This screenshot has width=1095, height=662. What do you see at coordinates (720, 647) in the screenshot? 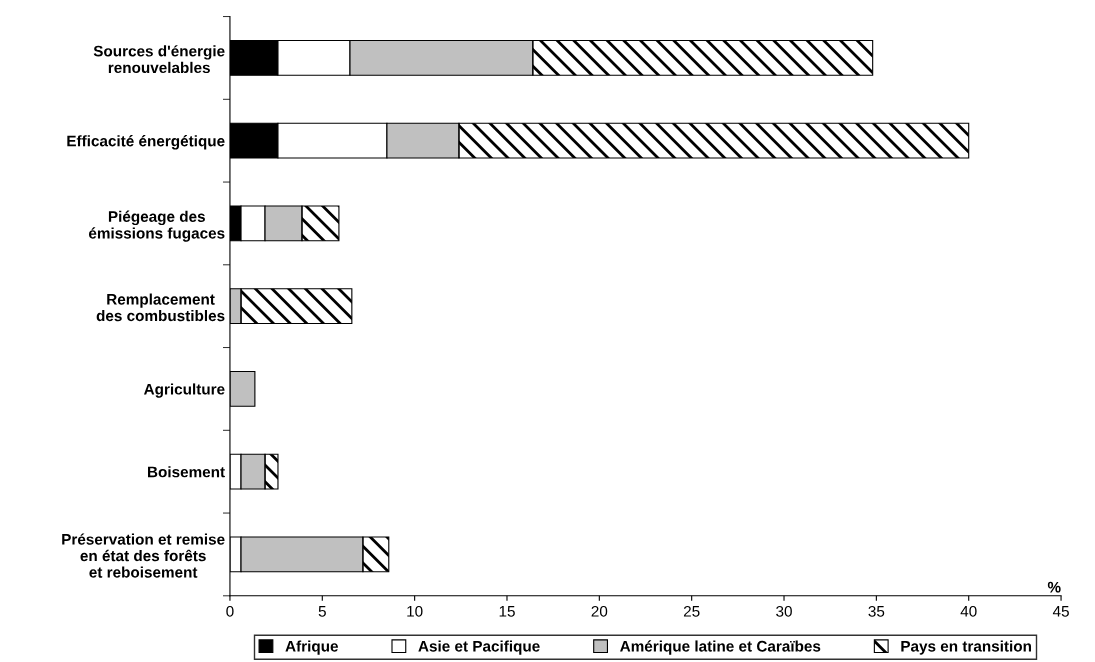
I see `legend-label: Amérique latine et Caraïbes` at bounding box center [720, 647].